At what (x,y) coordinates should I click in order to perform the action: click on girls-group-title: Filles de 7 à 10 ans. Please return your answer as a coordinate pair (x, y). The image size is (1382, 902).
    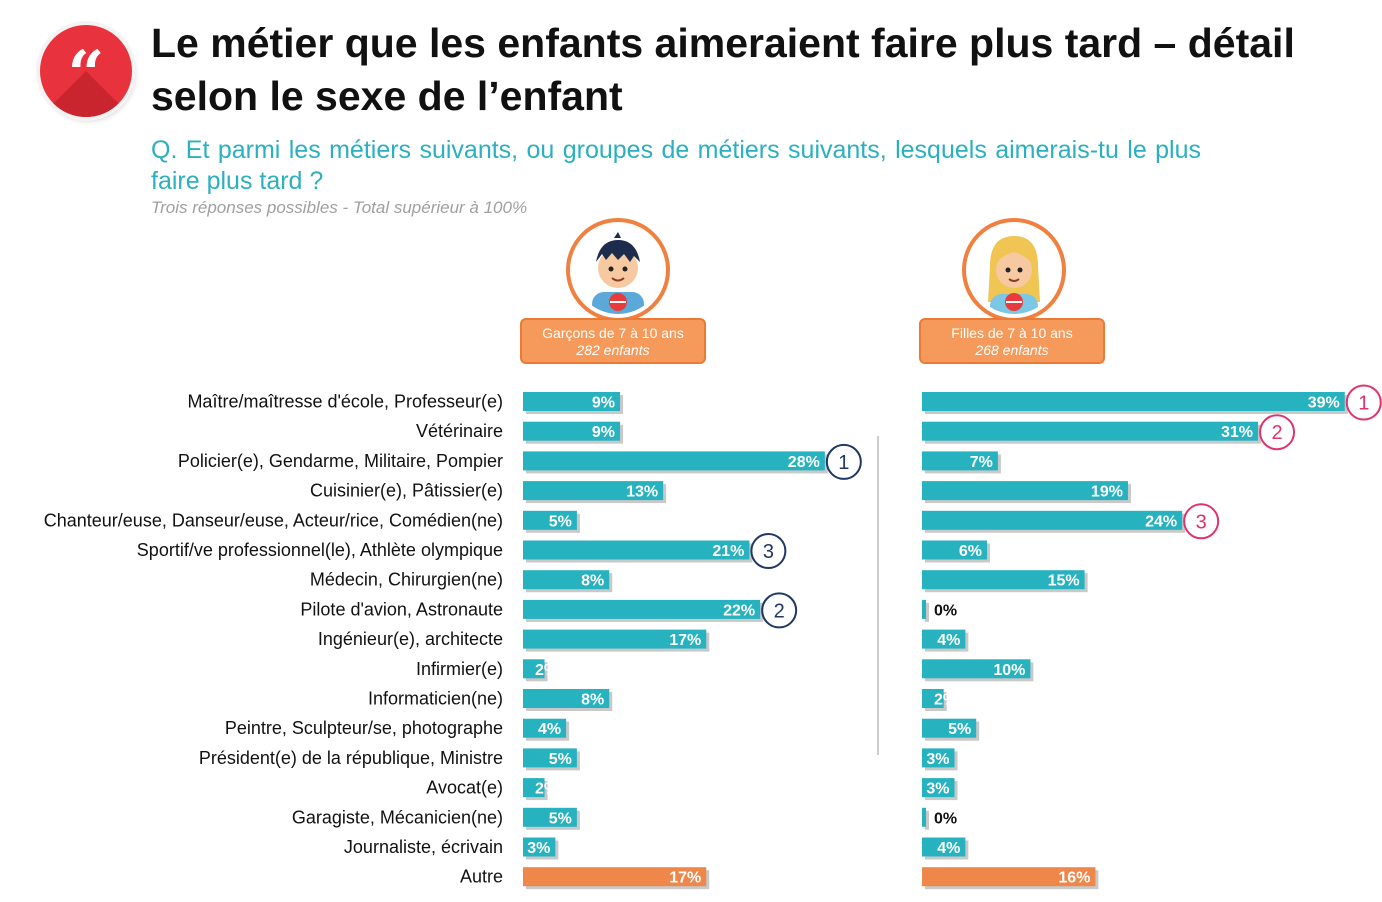
    Looking at the image, I should click on (1012, 333).